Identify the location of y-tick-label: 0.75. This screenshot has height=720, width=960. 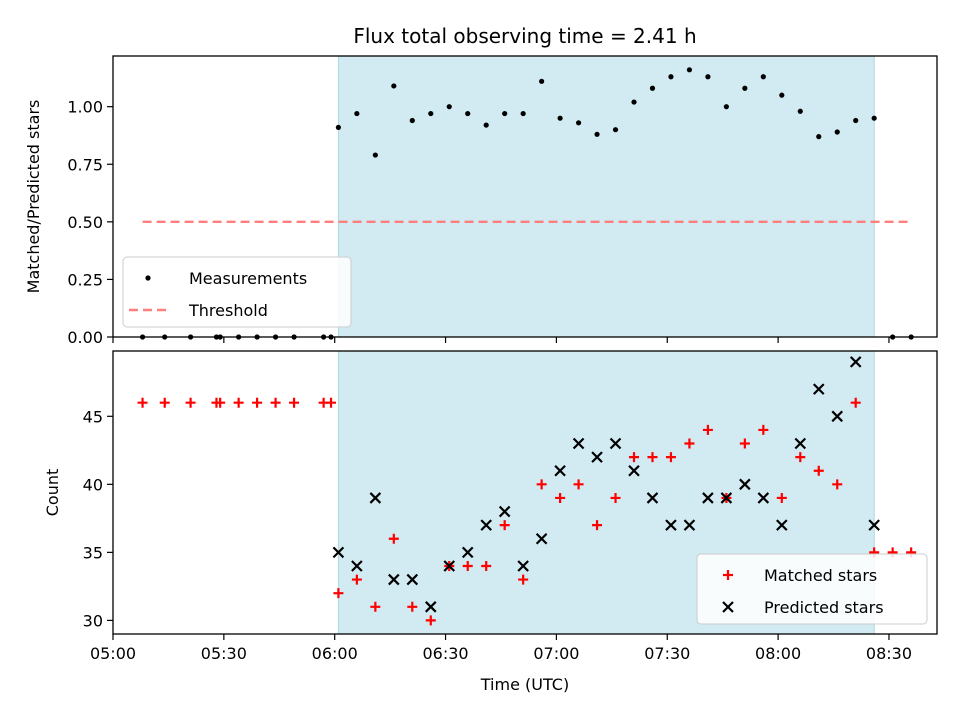
(85, 164).